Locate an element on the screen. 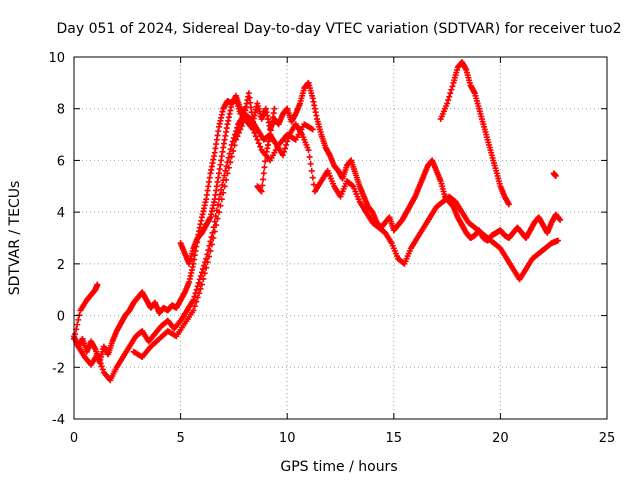 The image size is (640, 480). y-tick-label: -4 is located at coordinates (58, 420).